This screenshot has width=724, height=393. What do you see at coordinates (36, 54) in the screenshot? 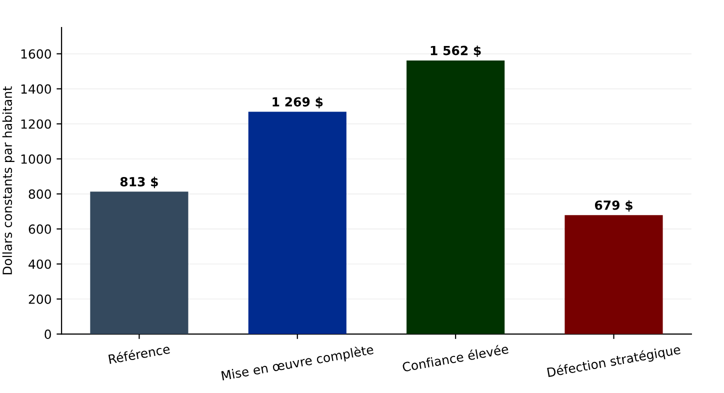
I see `y-tick-label: 1600` at bounding box center [36, 54].